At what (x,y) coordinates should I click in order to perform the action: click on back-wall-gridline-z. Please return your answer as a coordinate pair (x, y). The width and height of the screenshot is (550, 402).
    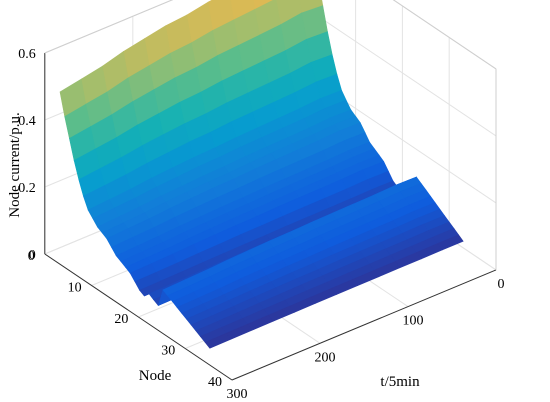
    Looking at the image, I should click on (402, 73).